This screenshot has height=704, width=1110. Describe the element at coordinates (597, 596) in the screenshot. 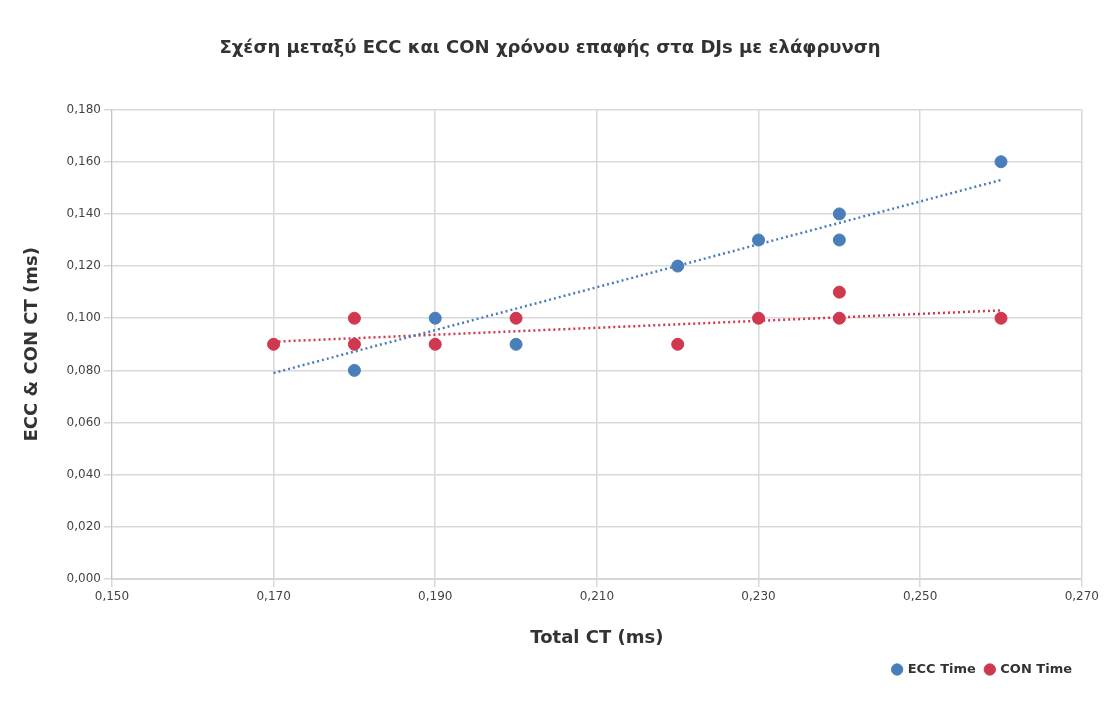

I see `x-tick-label: 0,210` at that location.